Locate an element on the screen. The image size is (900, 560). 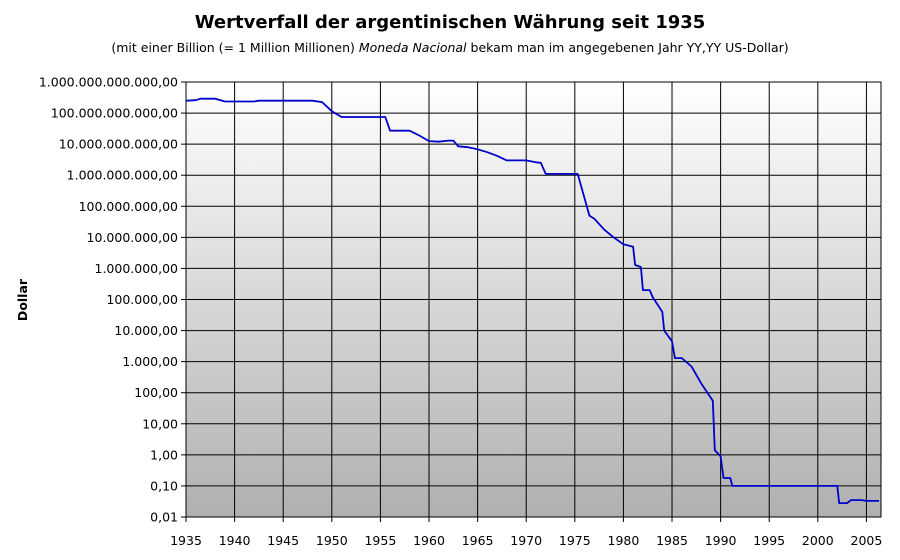
y-tick-label: 100.000,00 is located at coordinates (142, 299).